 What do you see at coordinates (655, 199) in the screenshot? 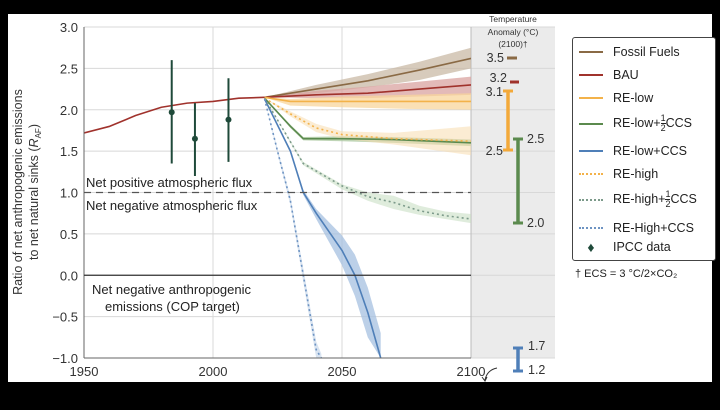
I see `legend-label: RE-high+ 1 2 CCS` at bounding box center [655, 199].